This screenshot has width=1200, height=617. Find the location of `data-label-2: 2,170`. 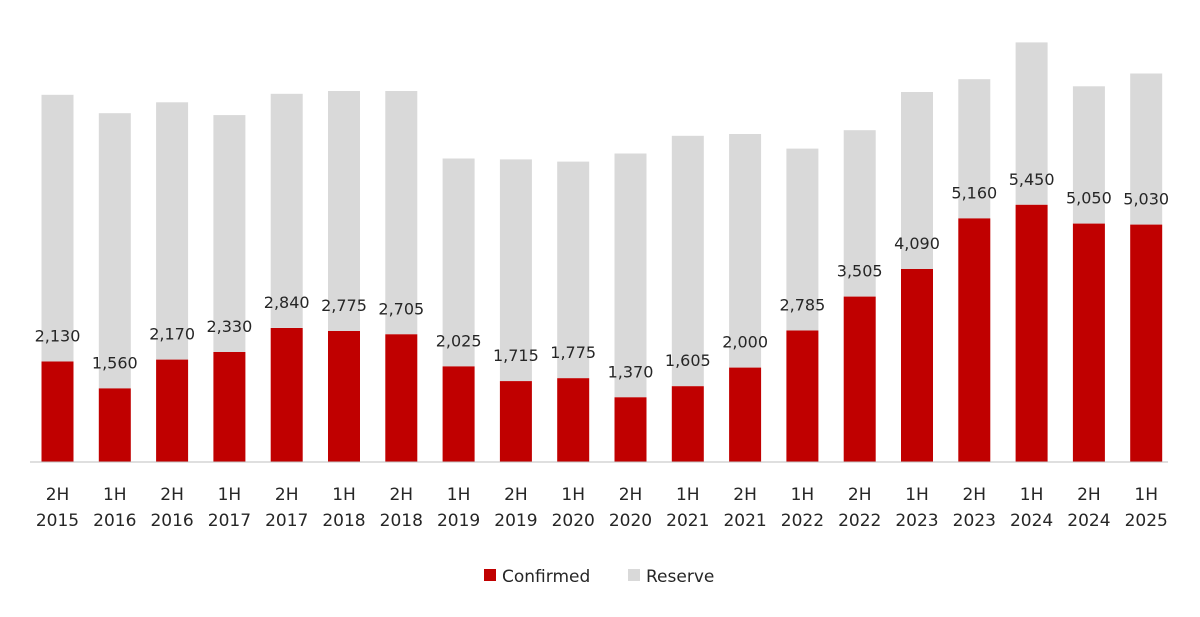

data-label-2: 2,170 is located at coordinates (172, 334).